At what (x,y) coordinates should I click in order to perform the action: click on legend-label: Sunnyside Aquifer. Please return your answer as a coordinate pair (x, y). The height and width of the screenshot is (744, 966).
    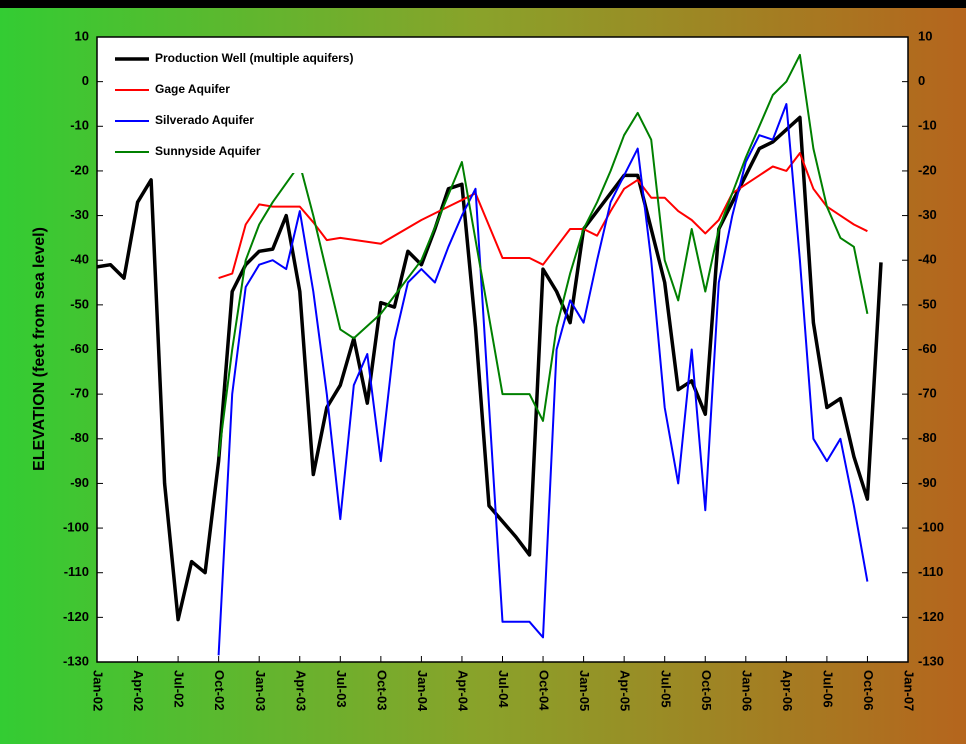
    Looking at the image, I should click on (208, 151).